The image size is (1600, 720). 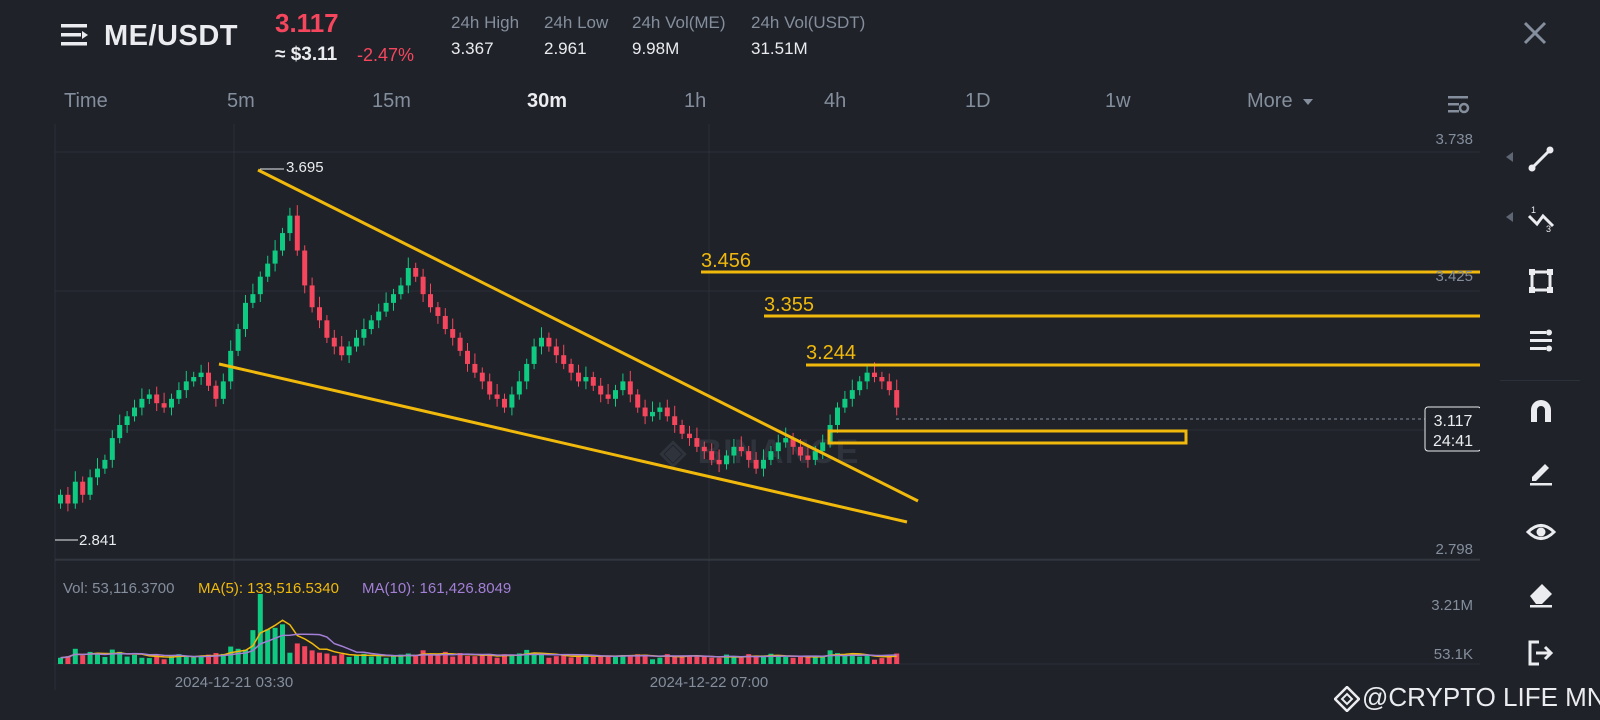 What do you see at coordinates (1541, 593) in the screenshot?
I see `eraser-icon` at bounding box center [1541, 593].